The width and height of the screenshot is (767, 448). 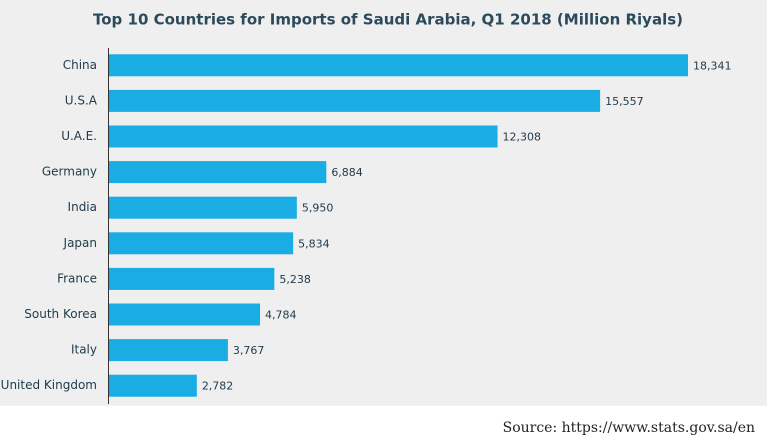 I want to click on value-label: 5,238, so click(x=295, y=279).